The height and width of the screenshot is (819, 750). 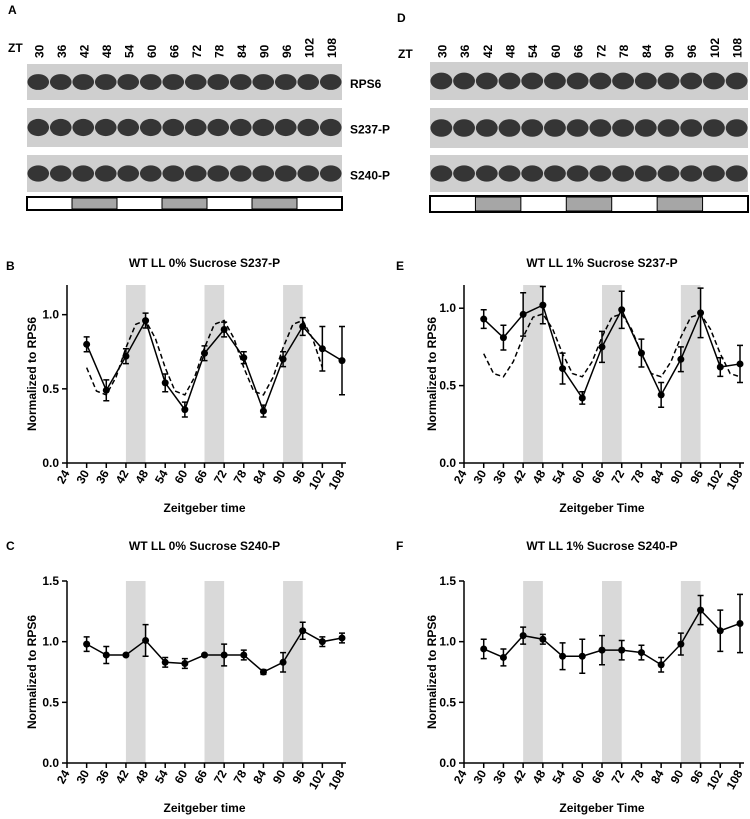 What do you see at coordinates (579, 51) in the screenshot?
I see `lane-label: 66` at bounding box center [579, 51].